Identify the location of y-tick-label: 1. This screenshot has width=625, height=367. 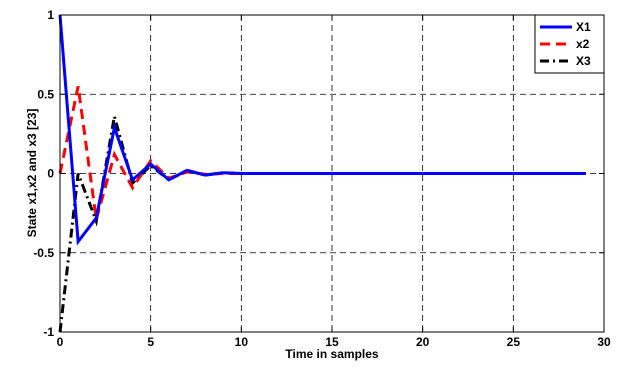
(50, 15).